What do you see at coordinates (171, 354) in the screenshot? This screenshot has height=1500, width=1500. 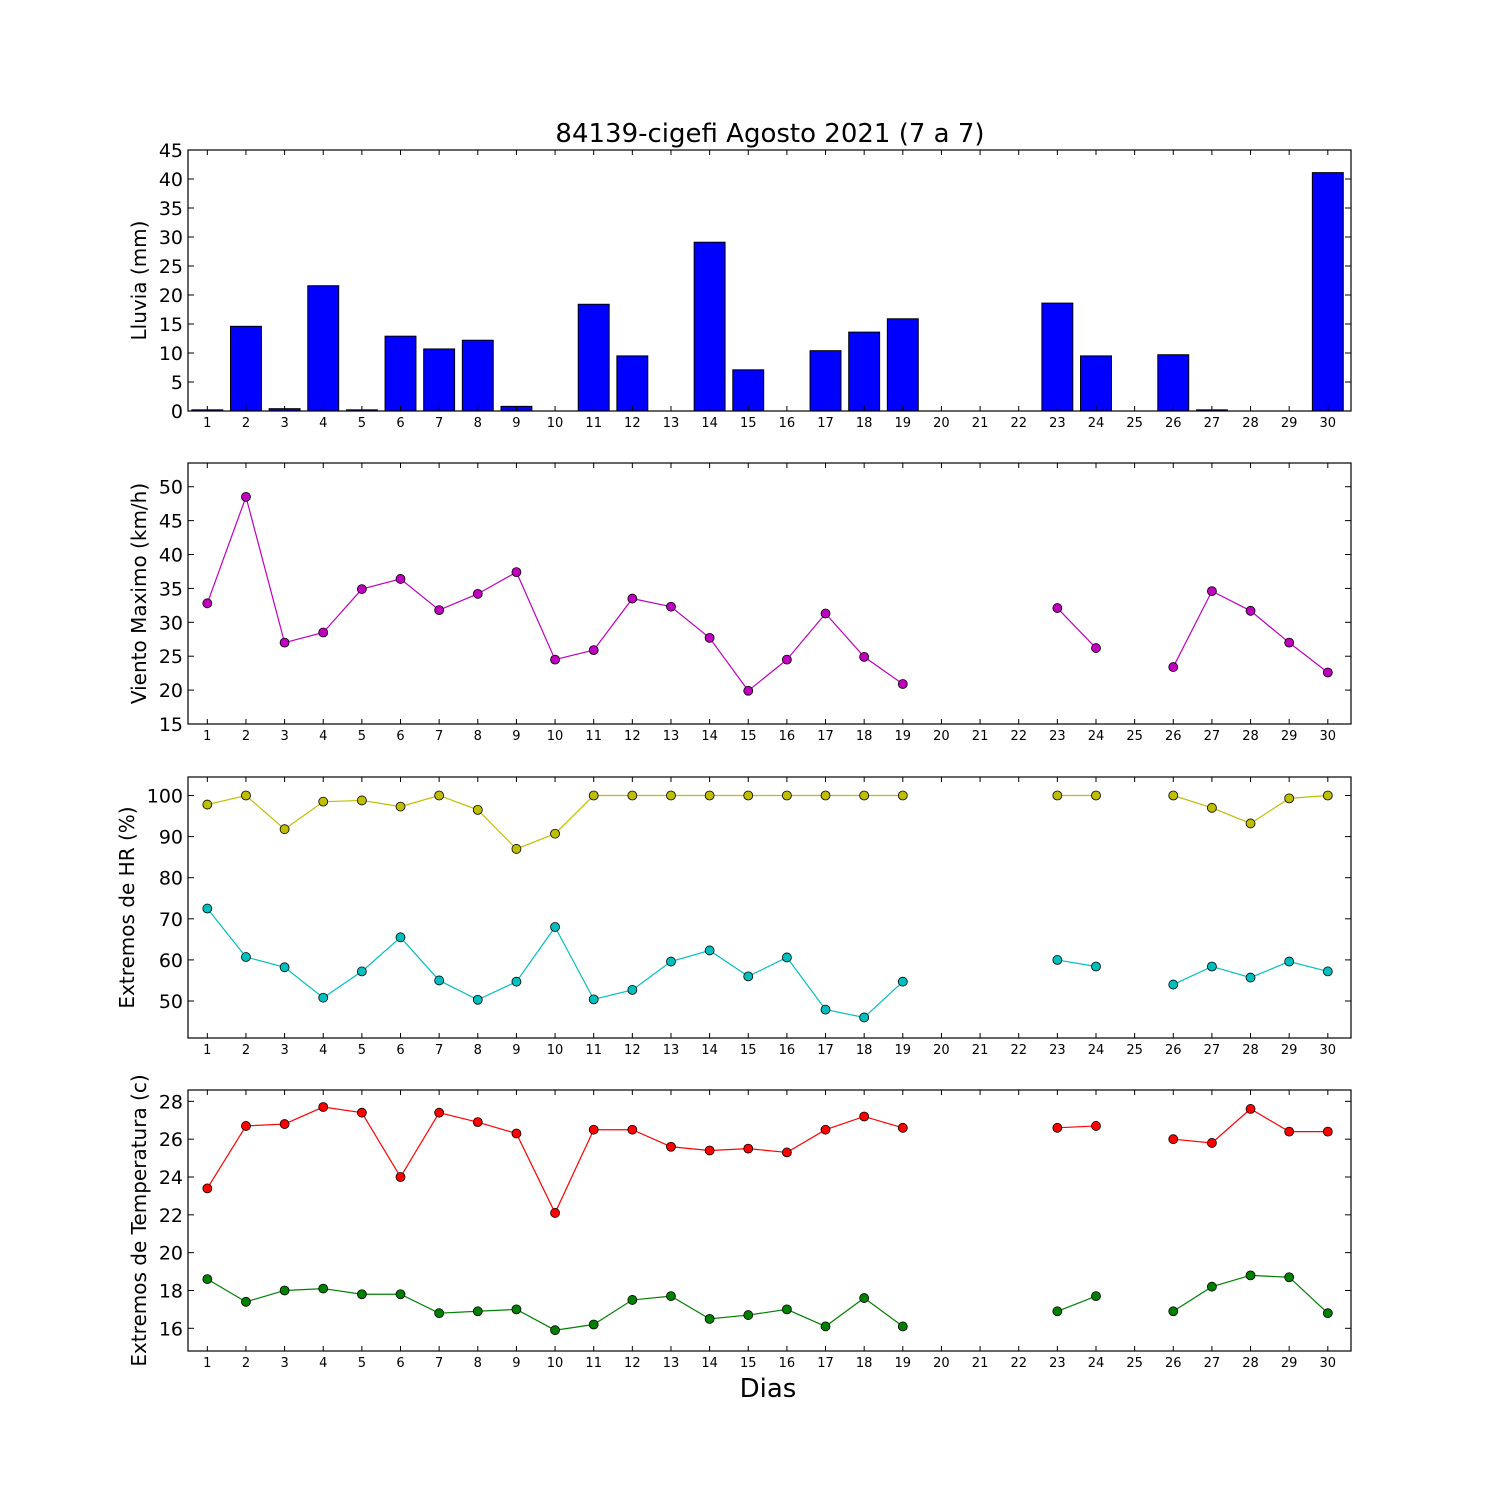 I see `y-tick-label: 10` at bounding box center [171, 354].